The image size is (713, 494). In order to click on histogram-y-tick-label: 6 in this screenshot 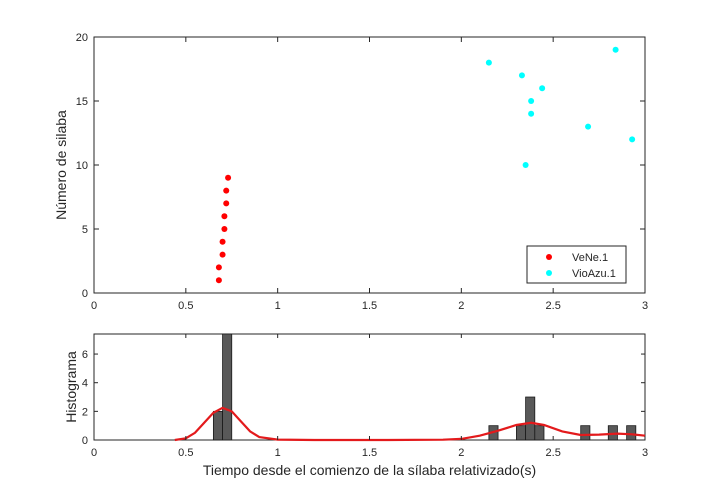, I will do `click(85, 355)`.